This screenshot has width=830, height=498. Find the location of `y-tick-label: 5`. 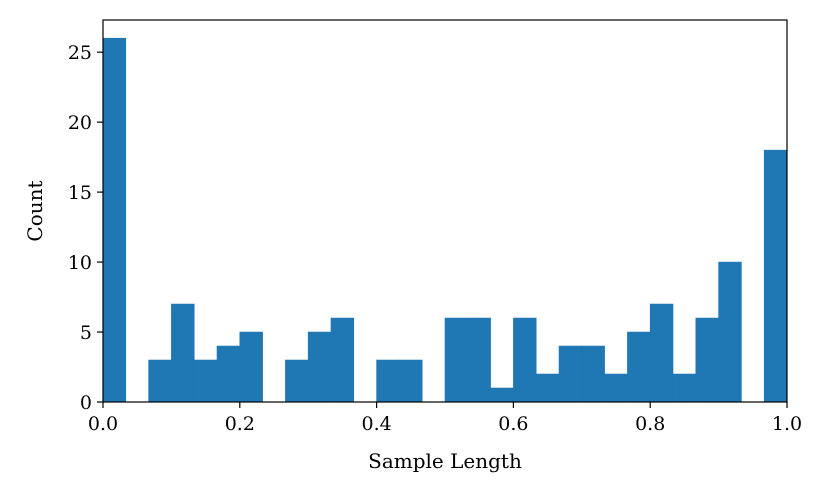

y-tick-label: 5 is located at coordinates (86, 333).